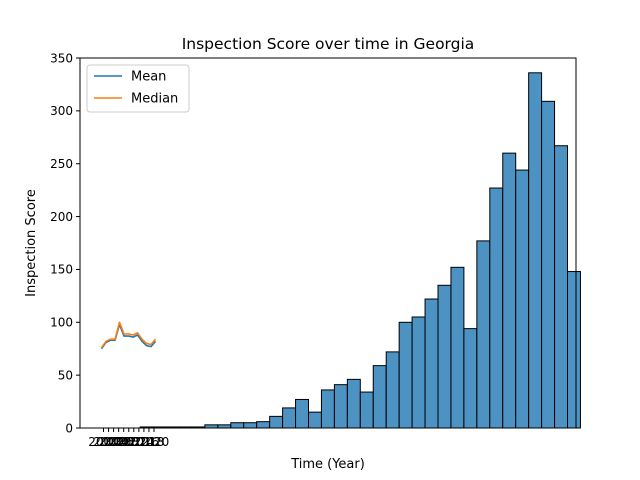  What do you see at coordinates (123, 442) in the screenshot?
I see `x-tick-label: 2008` at bounding box center [123, 442].